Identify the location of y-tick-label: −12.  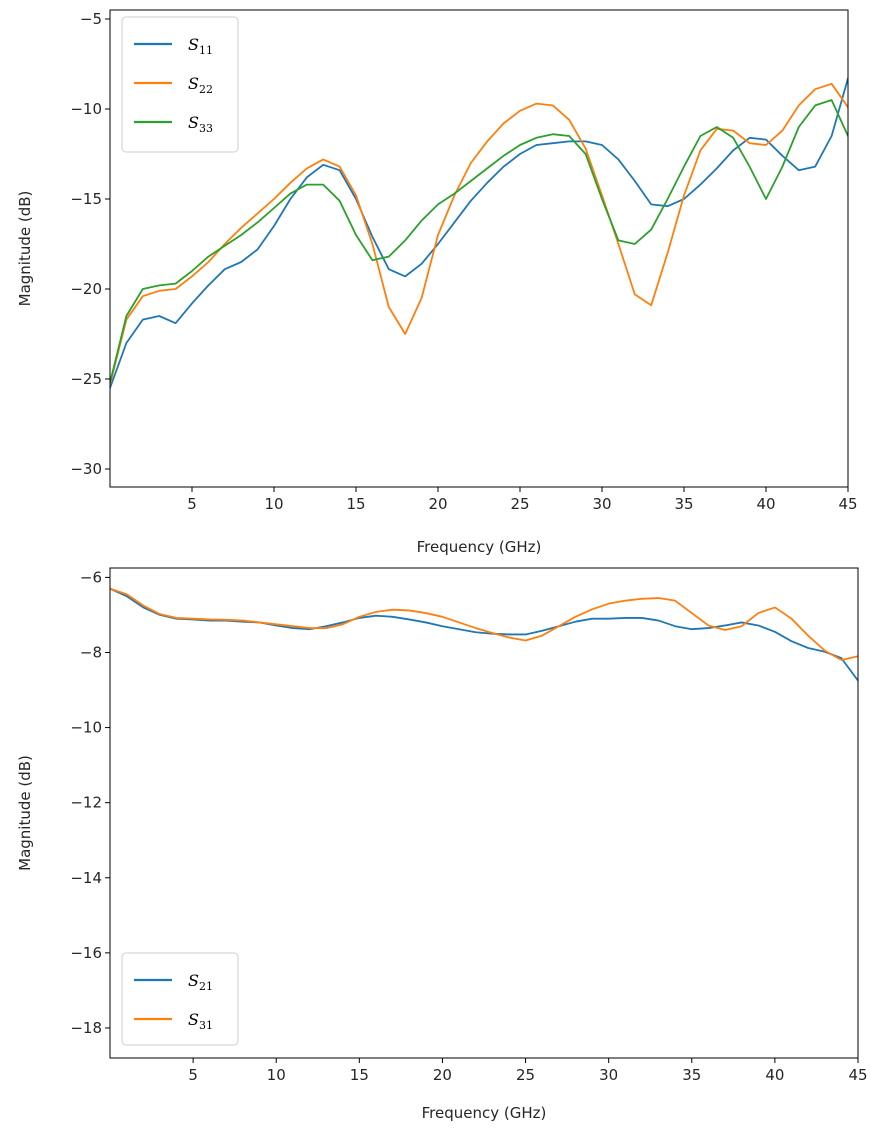
(86, 803).